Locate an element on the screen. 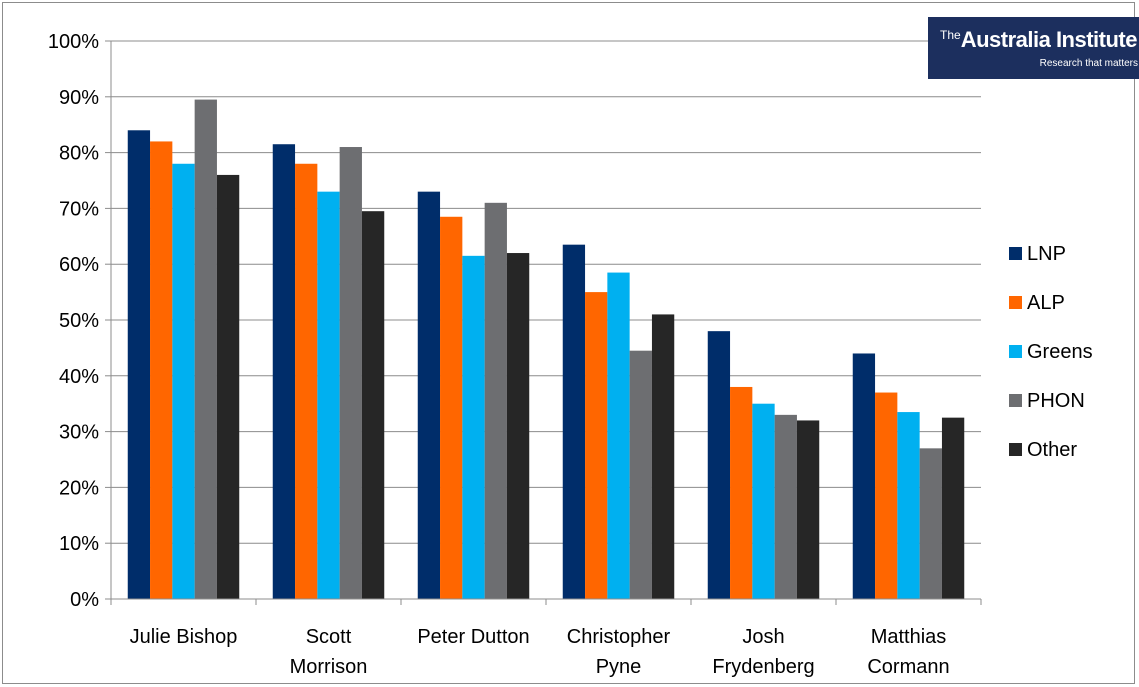 The height and width of the screenshot is (687, 1139). bar-greens-peter-dutton is located at coordinates (473, 427).